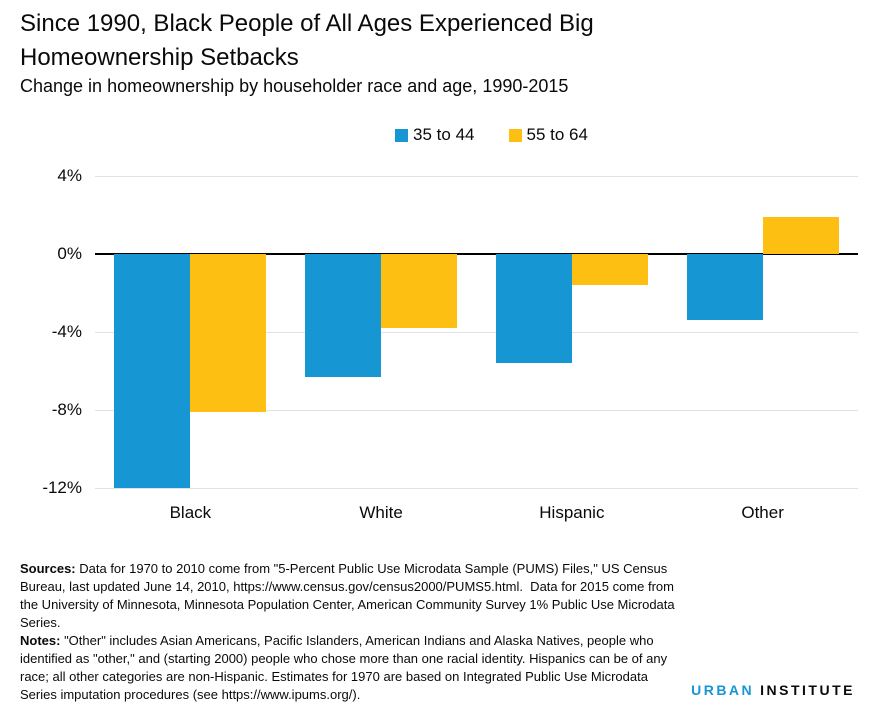 The width and height of the screenshot is (880, 709). Describe the element at coordinates (476, 254) in the screenshot. I see `zero-axis-line` at that location.